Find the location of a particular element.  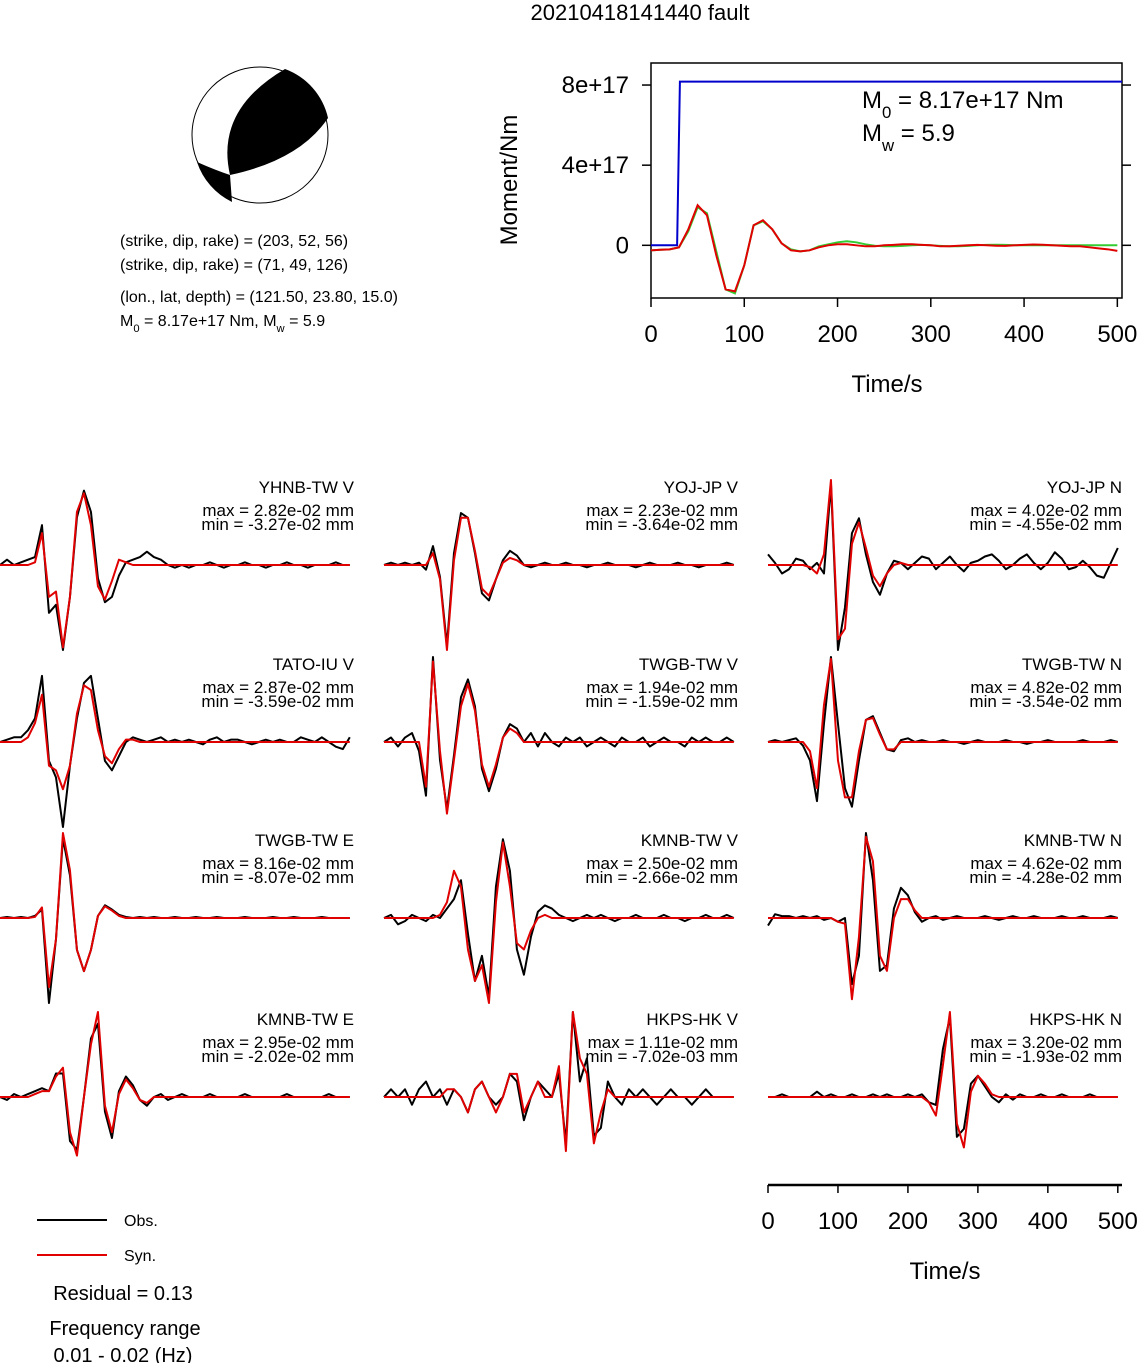

info-line-part: = 8.17e+17 Nm, M is located at coordinates (208, 321).